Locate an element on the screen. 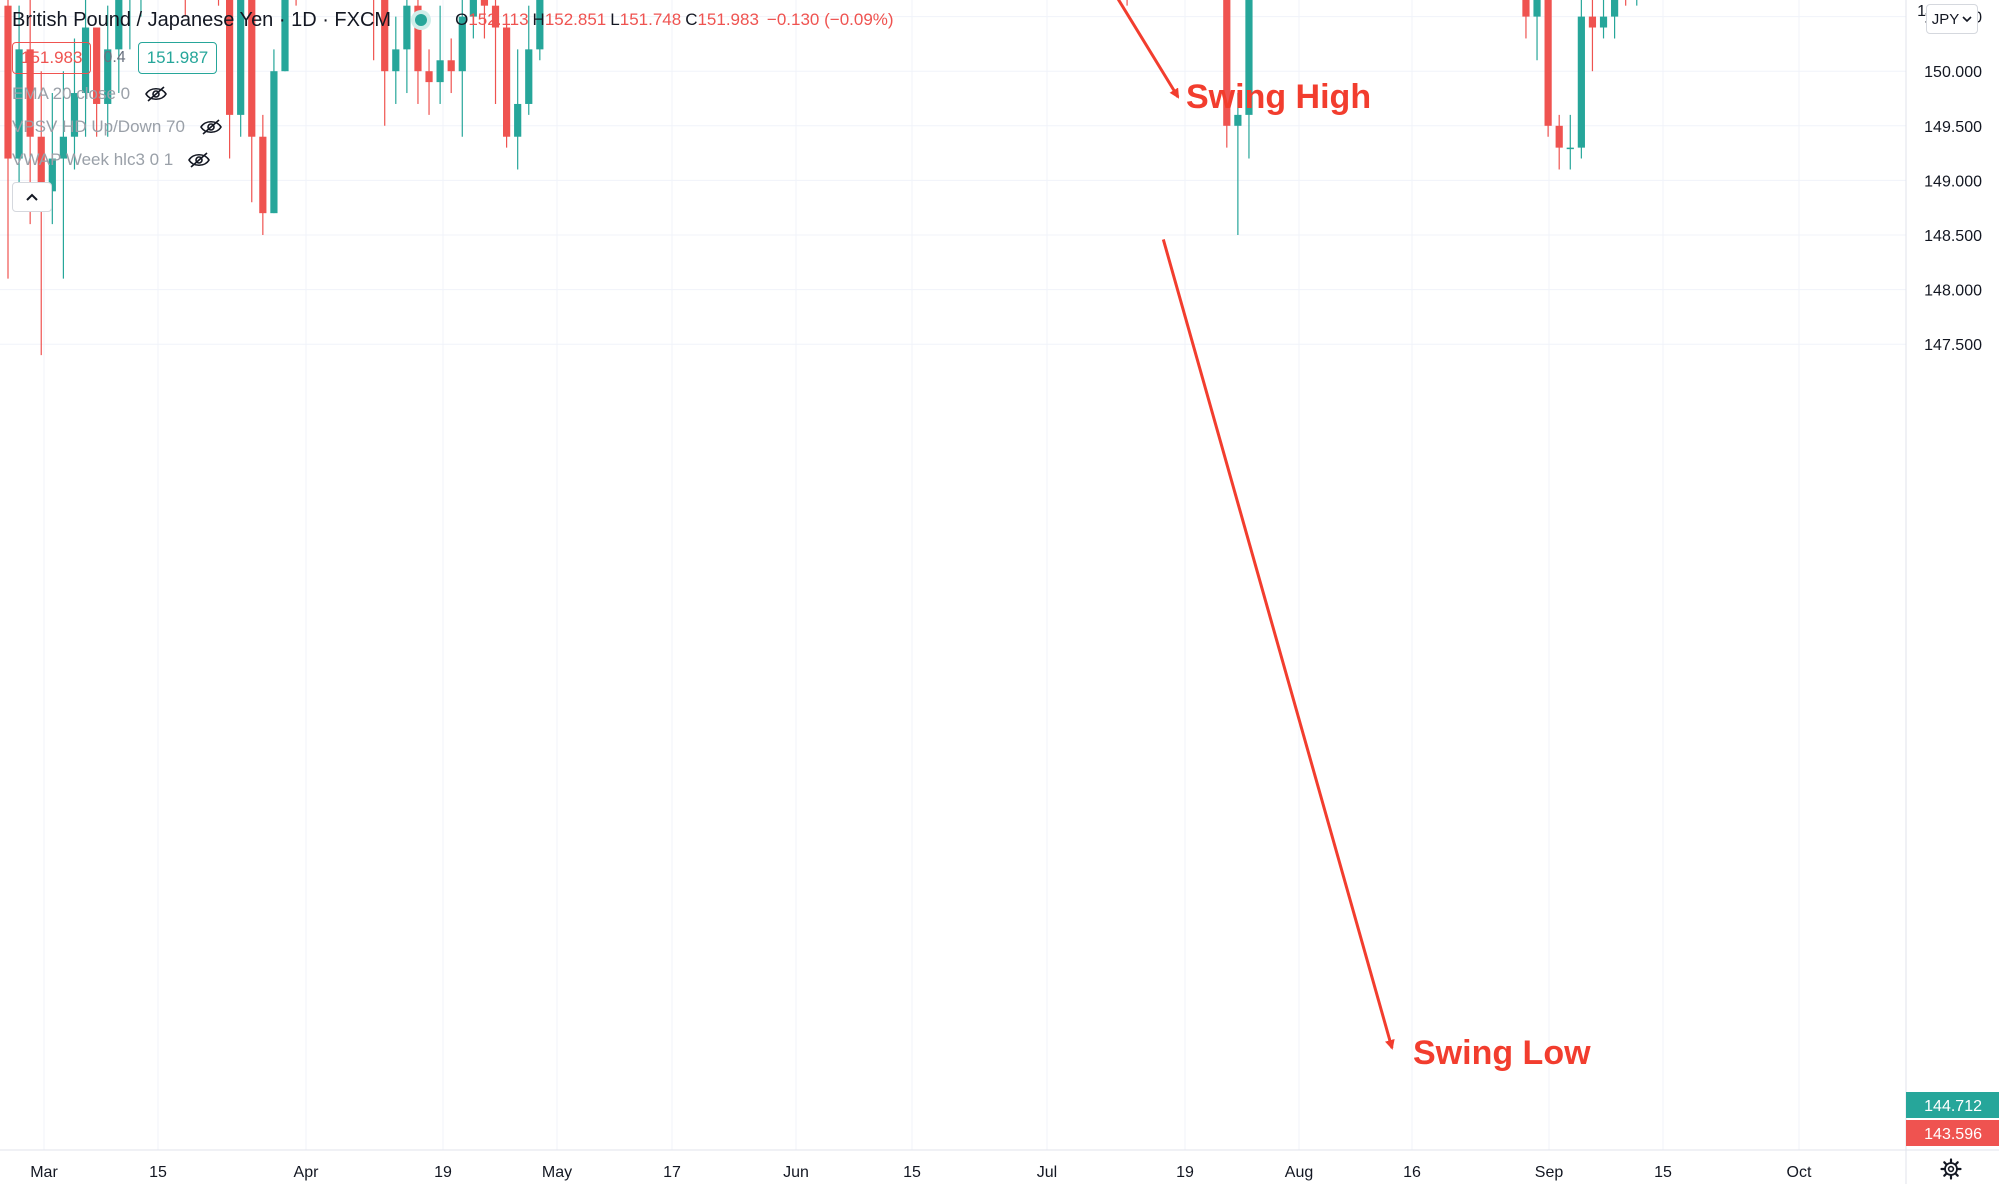 This screenshot has width=1999, height=1184. gear-icon is located at coordinates (1951, 1169).